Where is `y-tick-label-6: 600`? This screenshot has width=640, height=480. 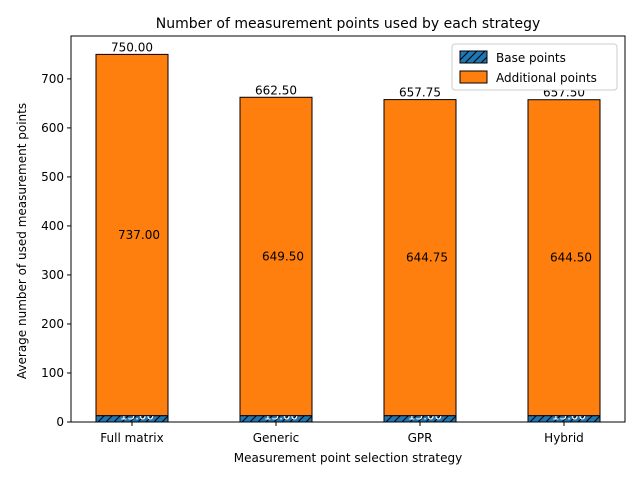
y-tick-label-6: 600 is located at coordinates (52, 128).